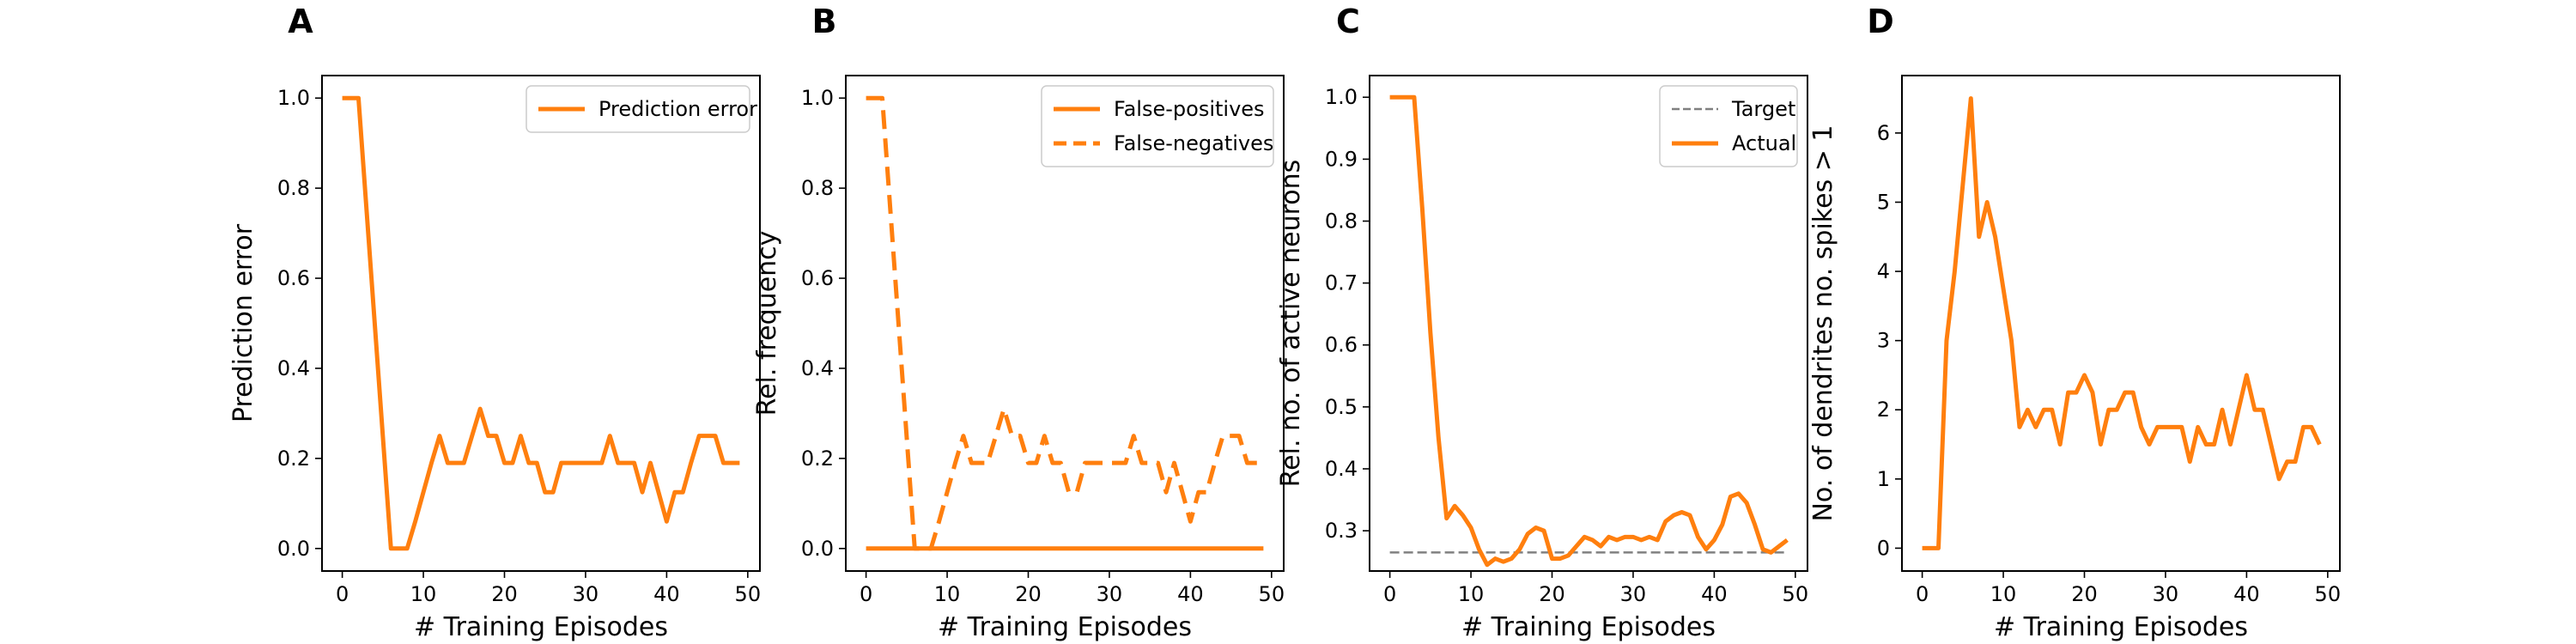 The width and height of the screenshot is (2576, 644). I want to click on panel-letter: D, so click(1880, 21).